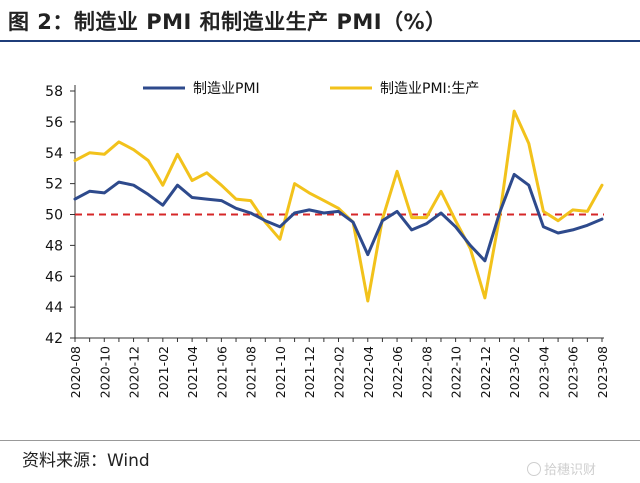 The height and width of the screenshot is (483, 640). What do you see at coordinates (54, 92) in the screenshot?
I see `y-tick-label: 58` at bounding box center [54, 92].